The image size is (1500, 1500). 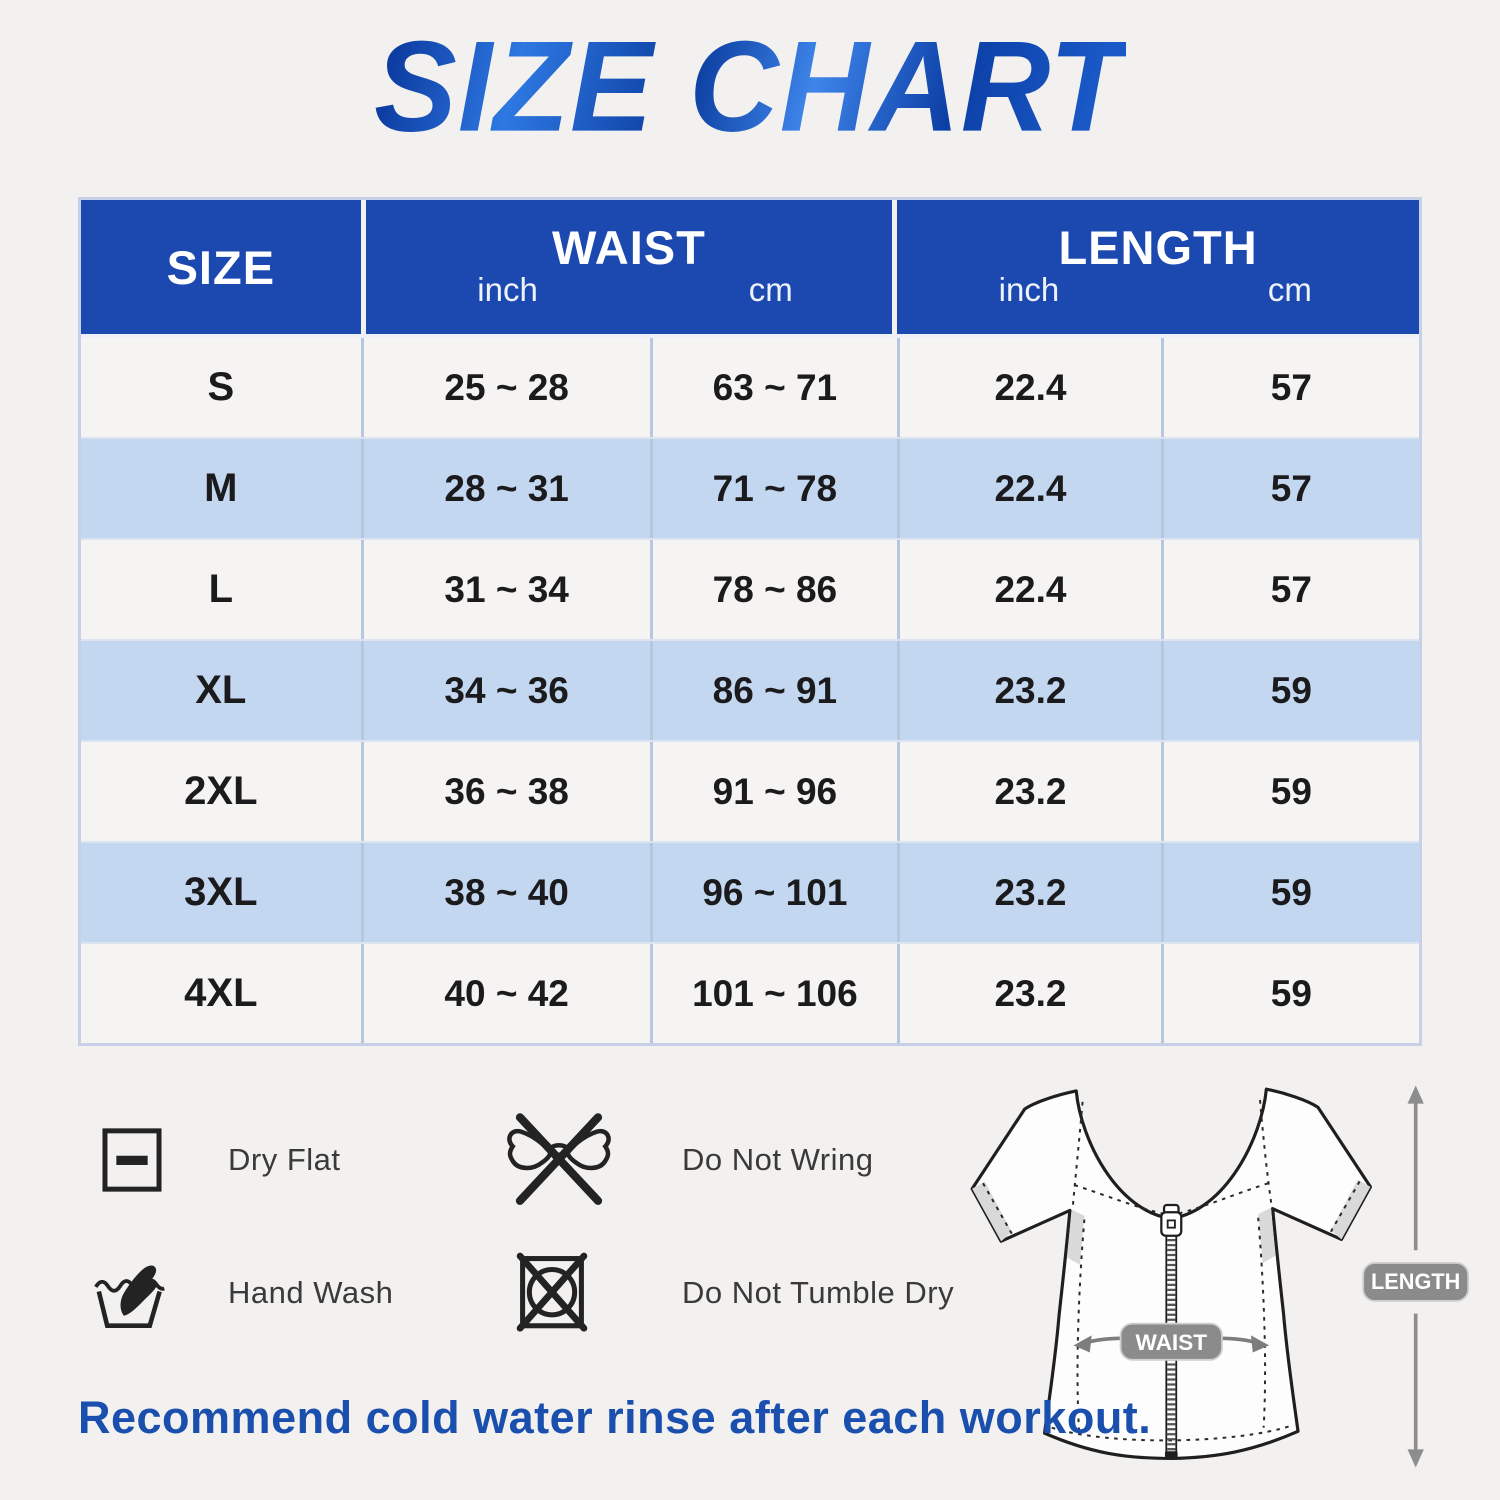 I want to click on cell-waist-inch: 28 ~ 31, so click(x=505, y=488).